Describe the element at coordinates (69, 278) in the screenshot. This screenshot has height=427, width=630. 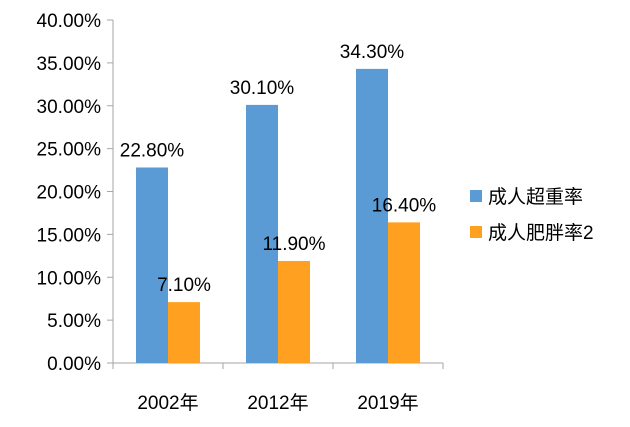
I see `y-tick-label: 10.00%` at that location.